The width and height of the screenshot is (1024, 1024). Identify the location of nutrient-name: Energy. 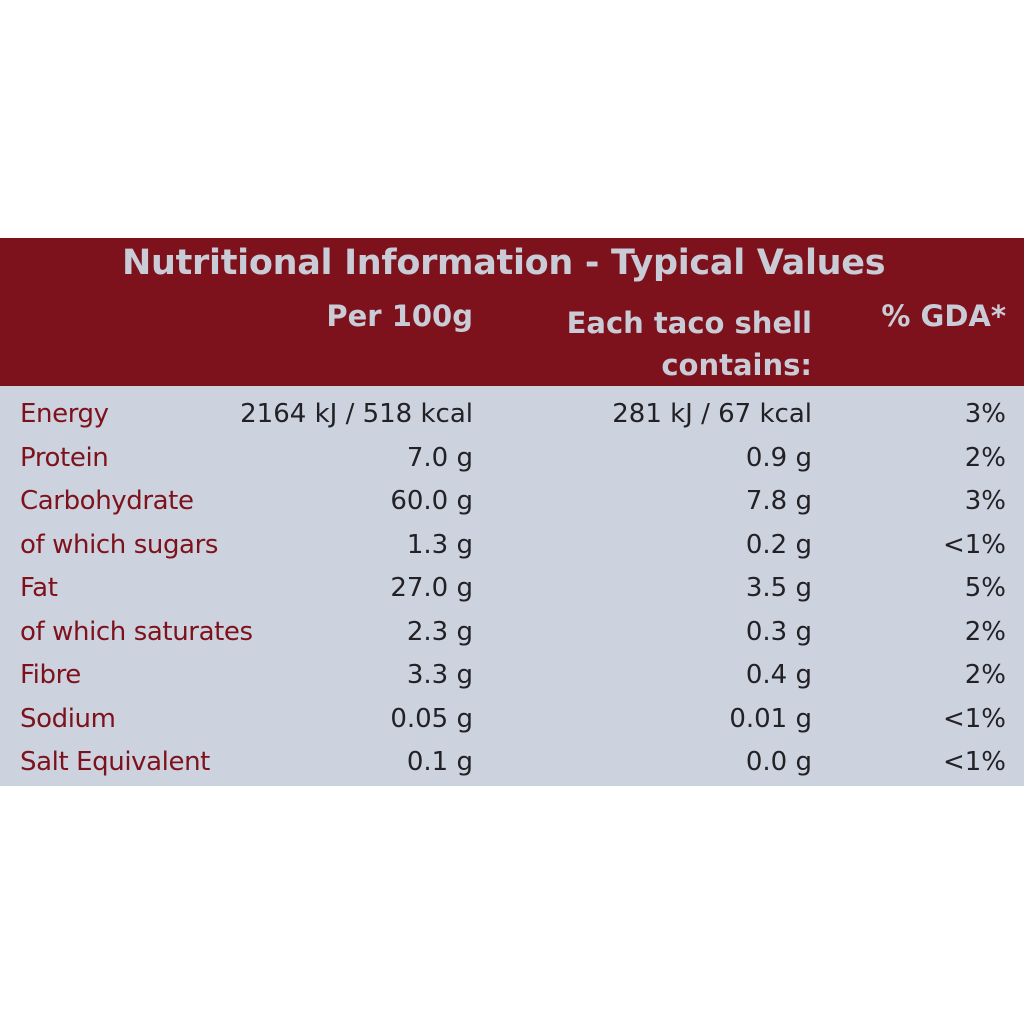
(64, 414).